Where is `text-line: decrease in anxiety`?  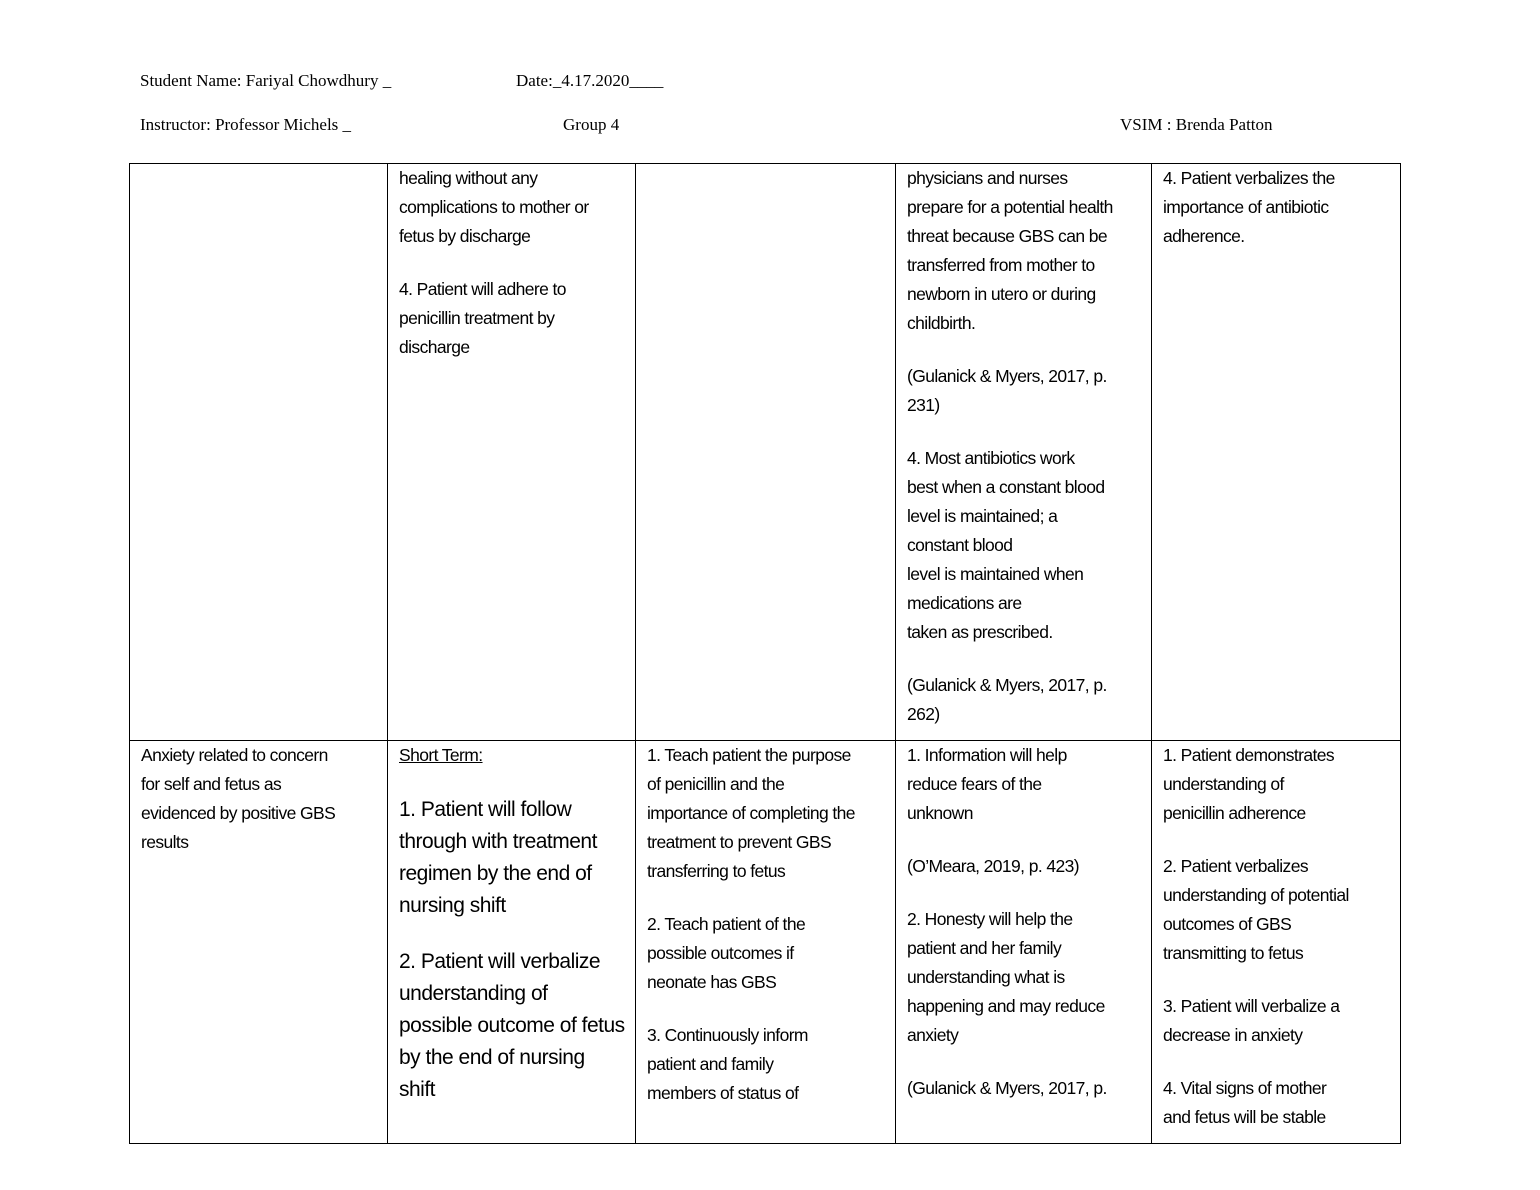
text-line: decrease in anxiety is located at coordinates (1233, 1035).